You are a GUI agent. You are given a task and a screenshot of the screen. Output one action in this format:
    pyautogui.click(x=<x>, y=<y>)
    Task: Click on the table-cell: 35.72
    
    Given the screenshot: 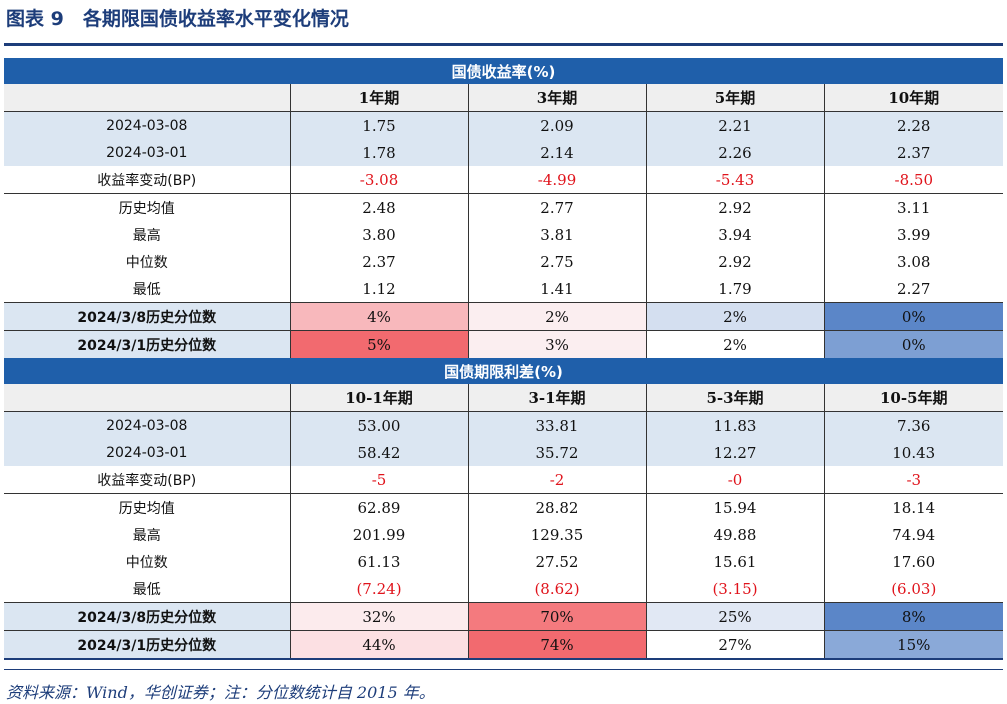 What is the action you would take?
    pyautogui.click(x=556, y=452)
    